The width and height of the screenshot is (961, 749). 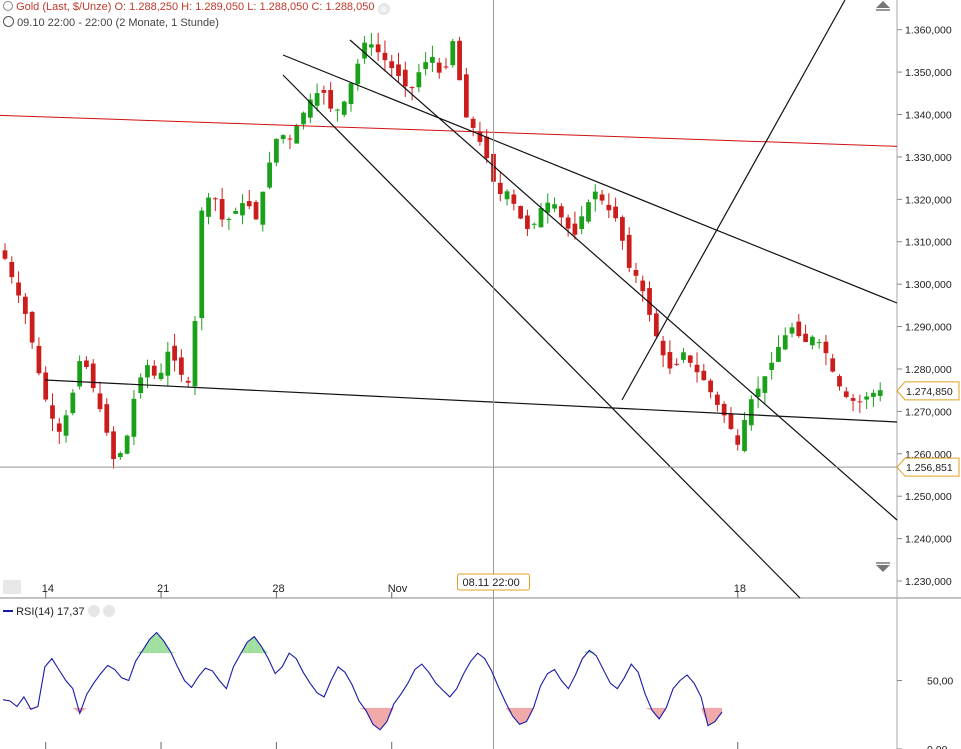 What do you see at coordinates (362, 681) in the screenshot?
I see `rsi-line` at bounding box center [362, 681].